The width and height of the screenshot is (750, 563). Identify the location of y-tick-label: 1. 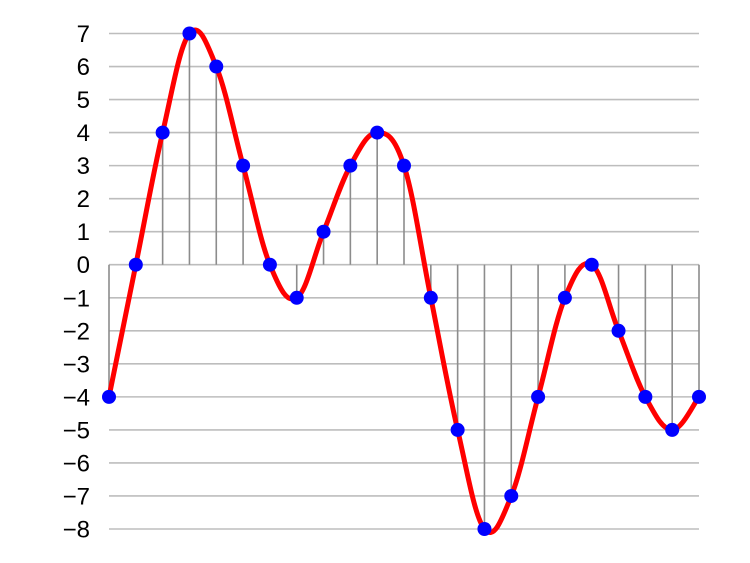
(83, 232).